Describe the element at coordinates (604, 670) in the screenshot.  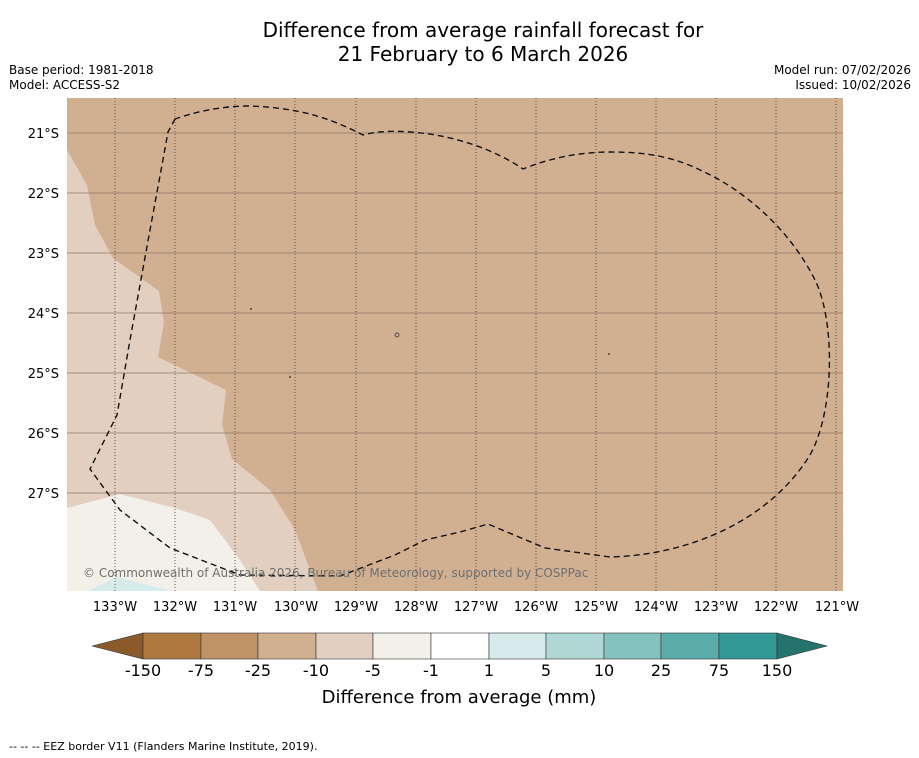
I see `colorbar-tick-8: 10` at that location.